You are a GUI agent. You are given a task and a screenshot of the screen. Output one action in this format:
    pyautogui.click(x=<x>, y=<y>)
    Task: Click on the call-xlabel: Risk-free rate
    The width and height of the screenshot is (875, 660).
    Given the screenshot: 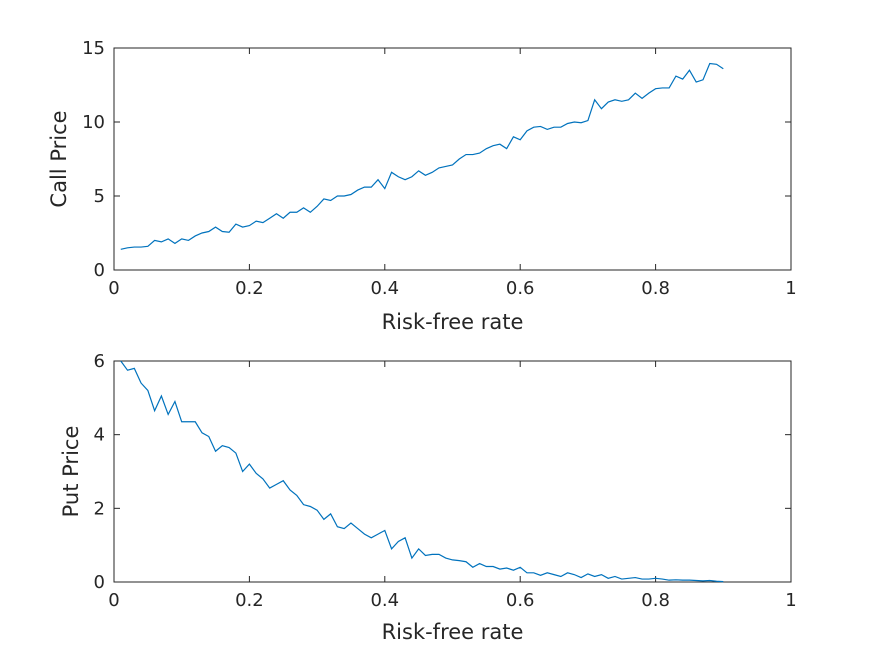 What is the action you would take?
    pyautogui.click(x=453, y=322)
    